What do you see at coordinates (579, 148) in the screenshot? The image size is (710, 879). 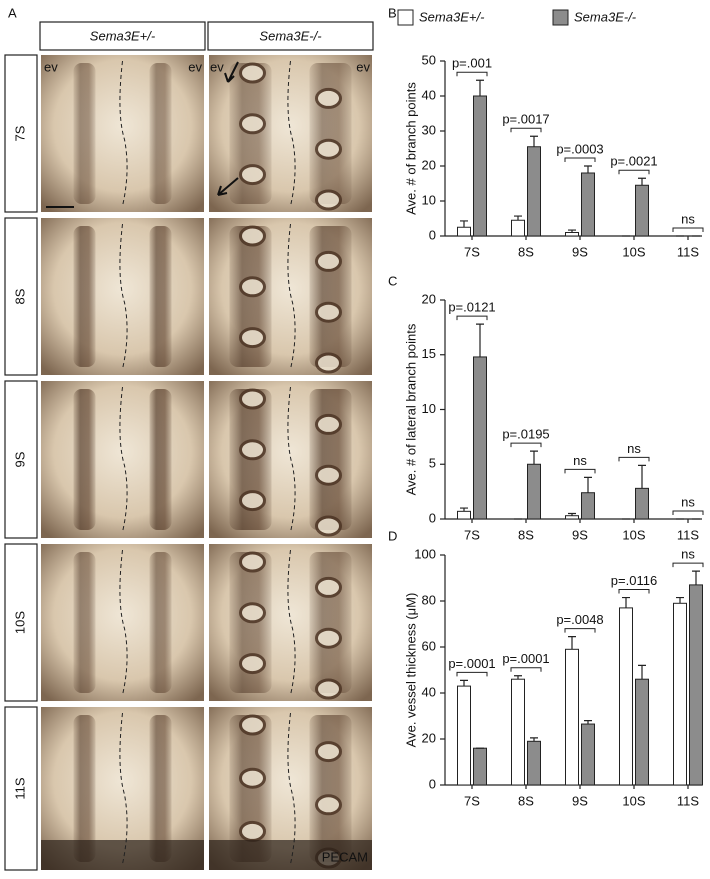 I see `p-value: p=.0003` at bounding box center [579, 148].